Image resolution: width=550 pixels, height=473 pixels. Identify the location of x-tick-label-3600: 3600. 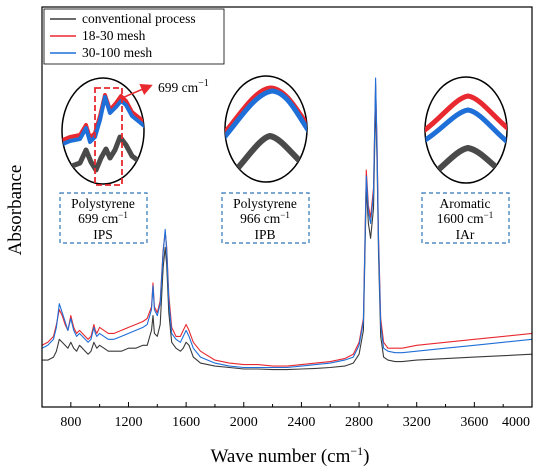
(474, 422).